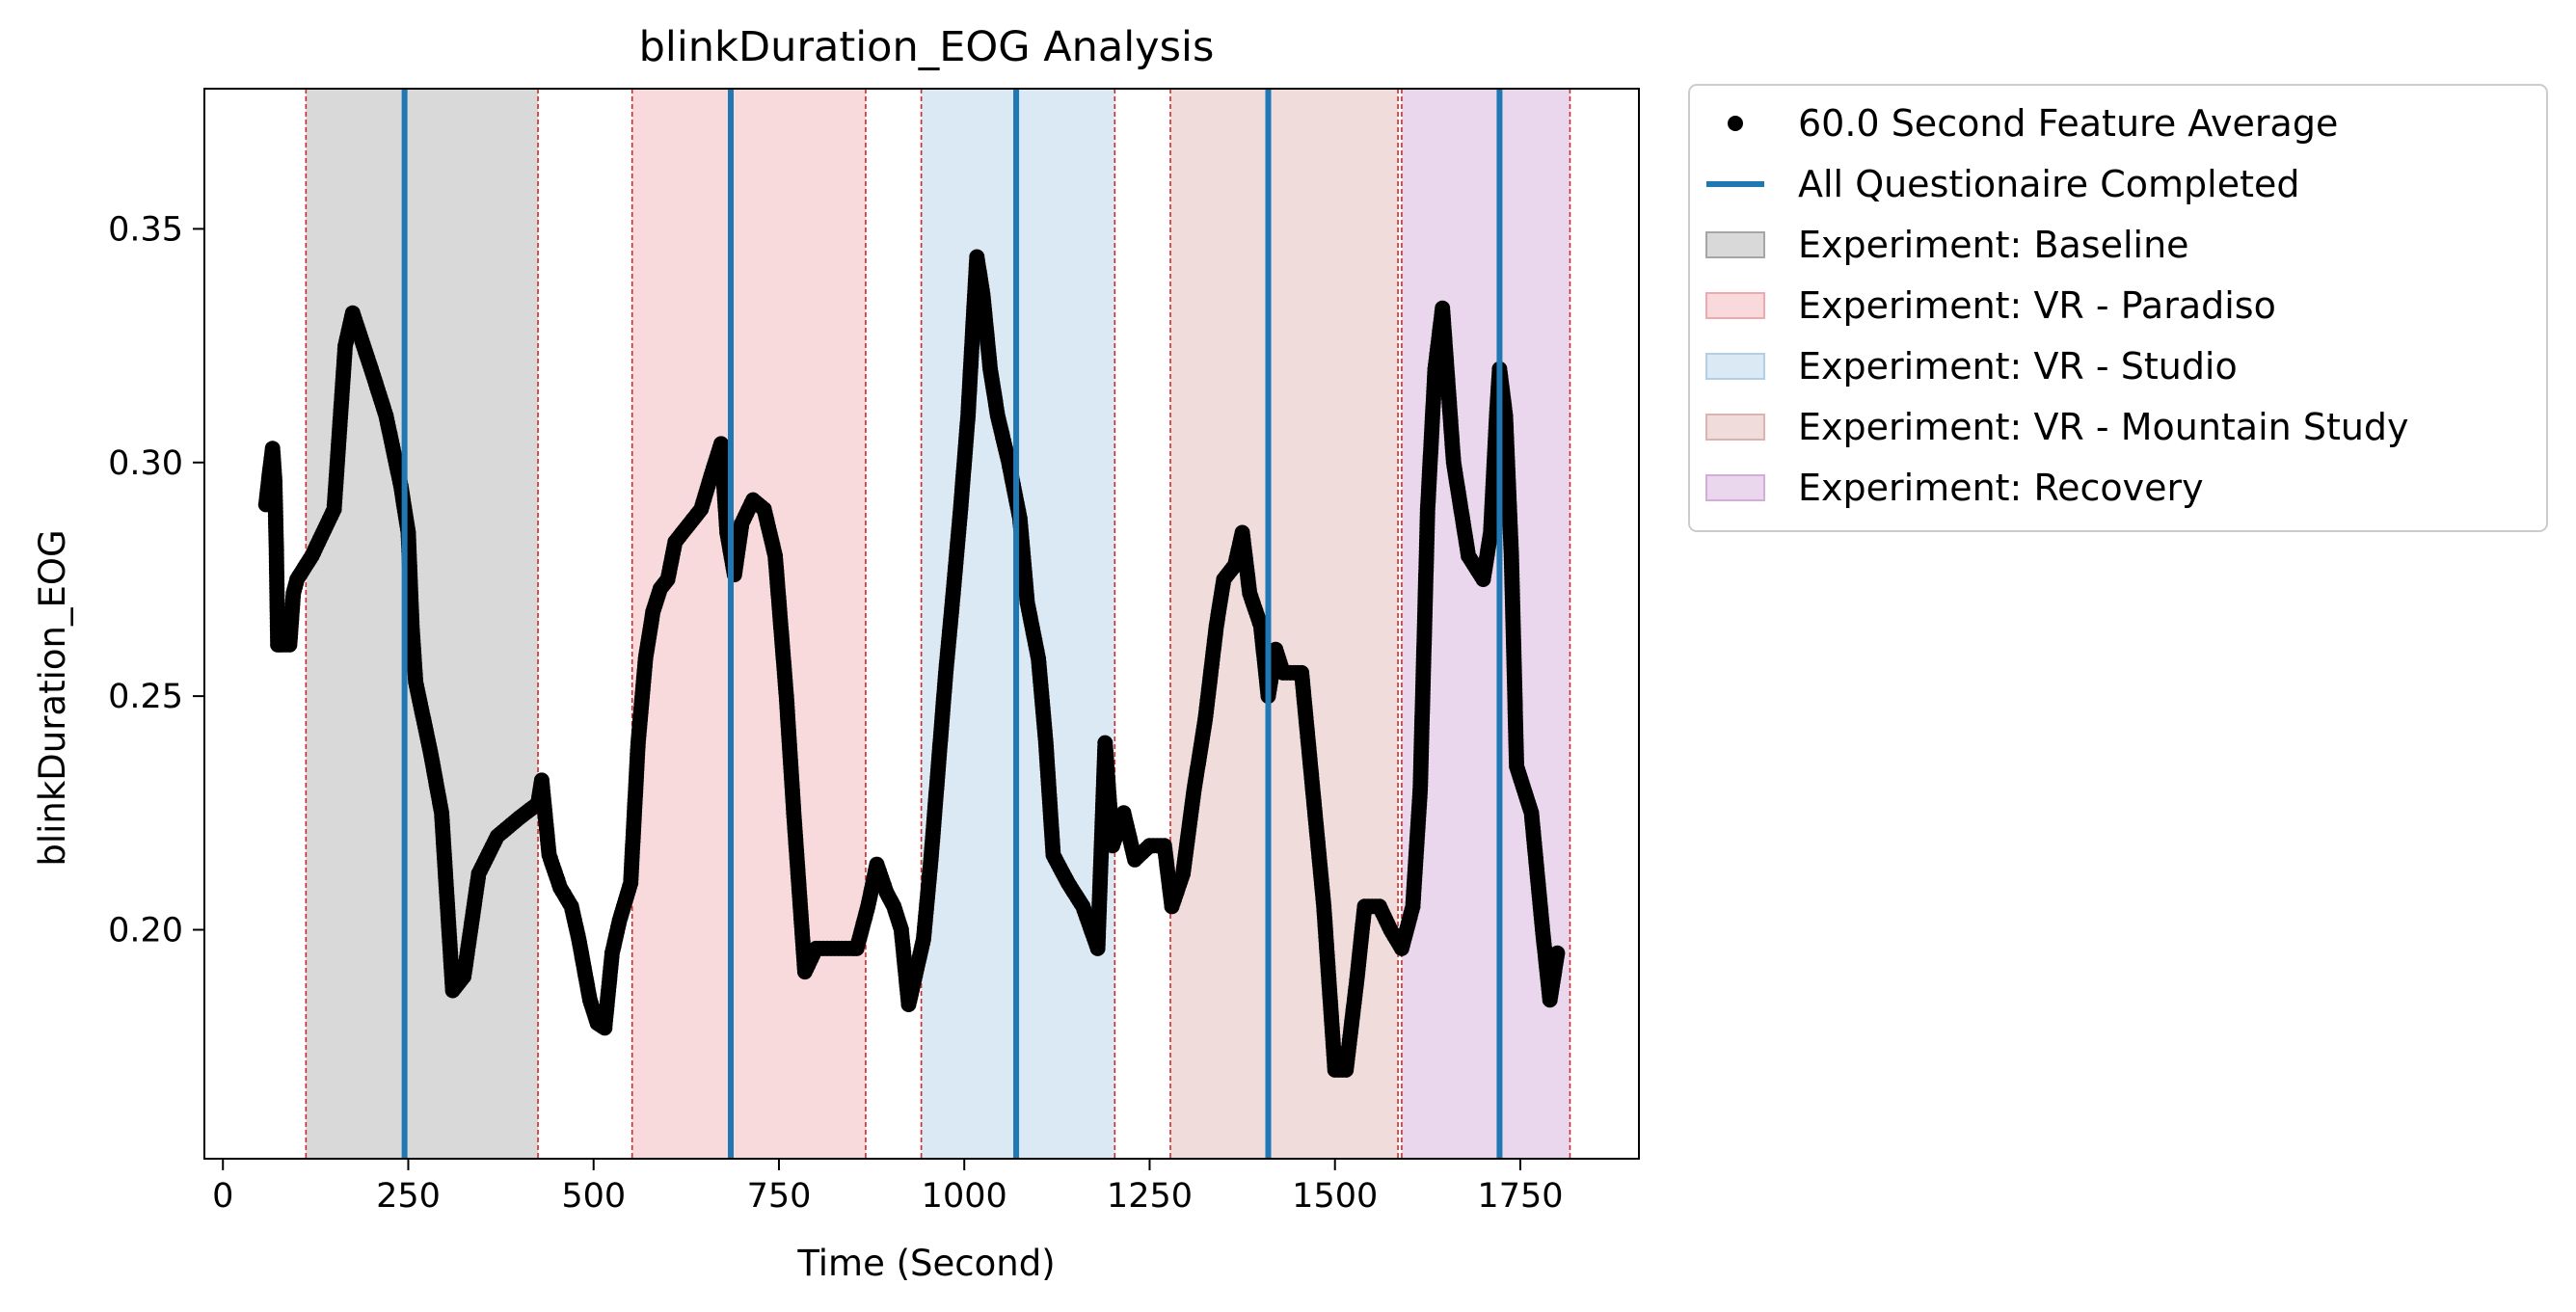 This screenshot has width=2576, height=1312. I want to click on legend-label-1: All Questionaire Completed, so click(2049, 184).